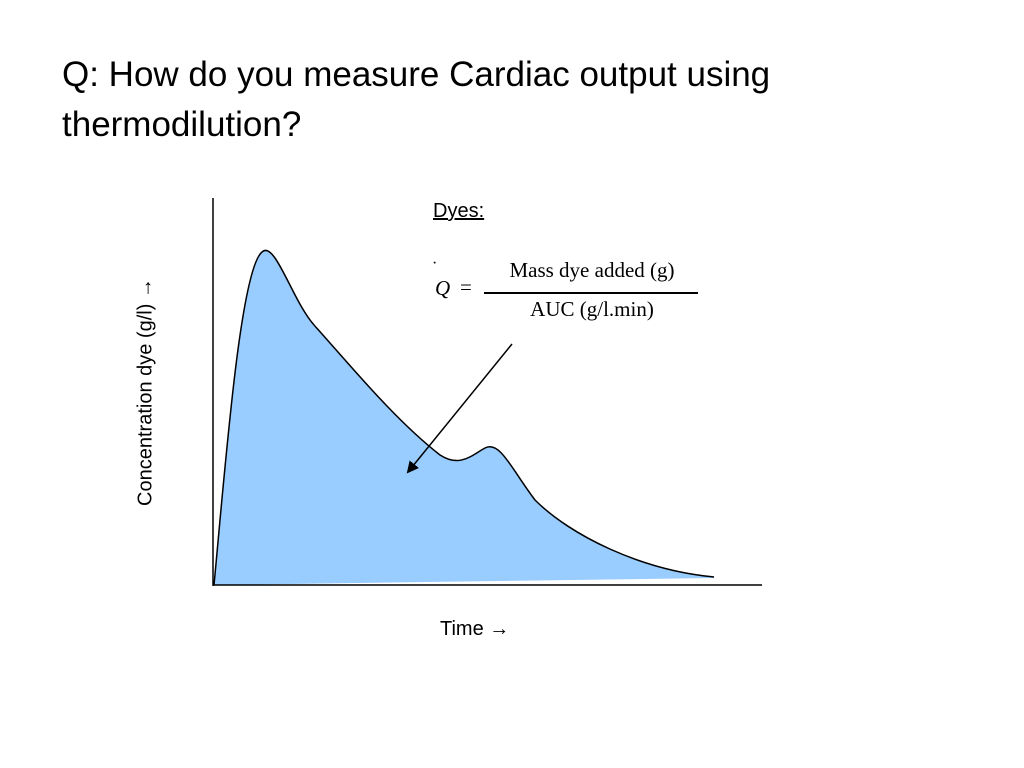  What do you see at coordinates (443, 288) in the screenshot?
I see `q-symbol: Q` at bounding box center [443, 288].